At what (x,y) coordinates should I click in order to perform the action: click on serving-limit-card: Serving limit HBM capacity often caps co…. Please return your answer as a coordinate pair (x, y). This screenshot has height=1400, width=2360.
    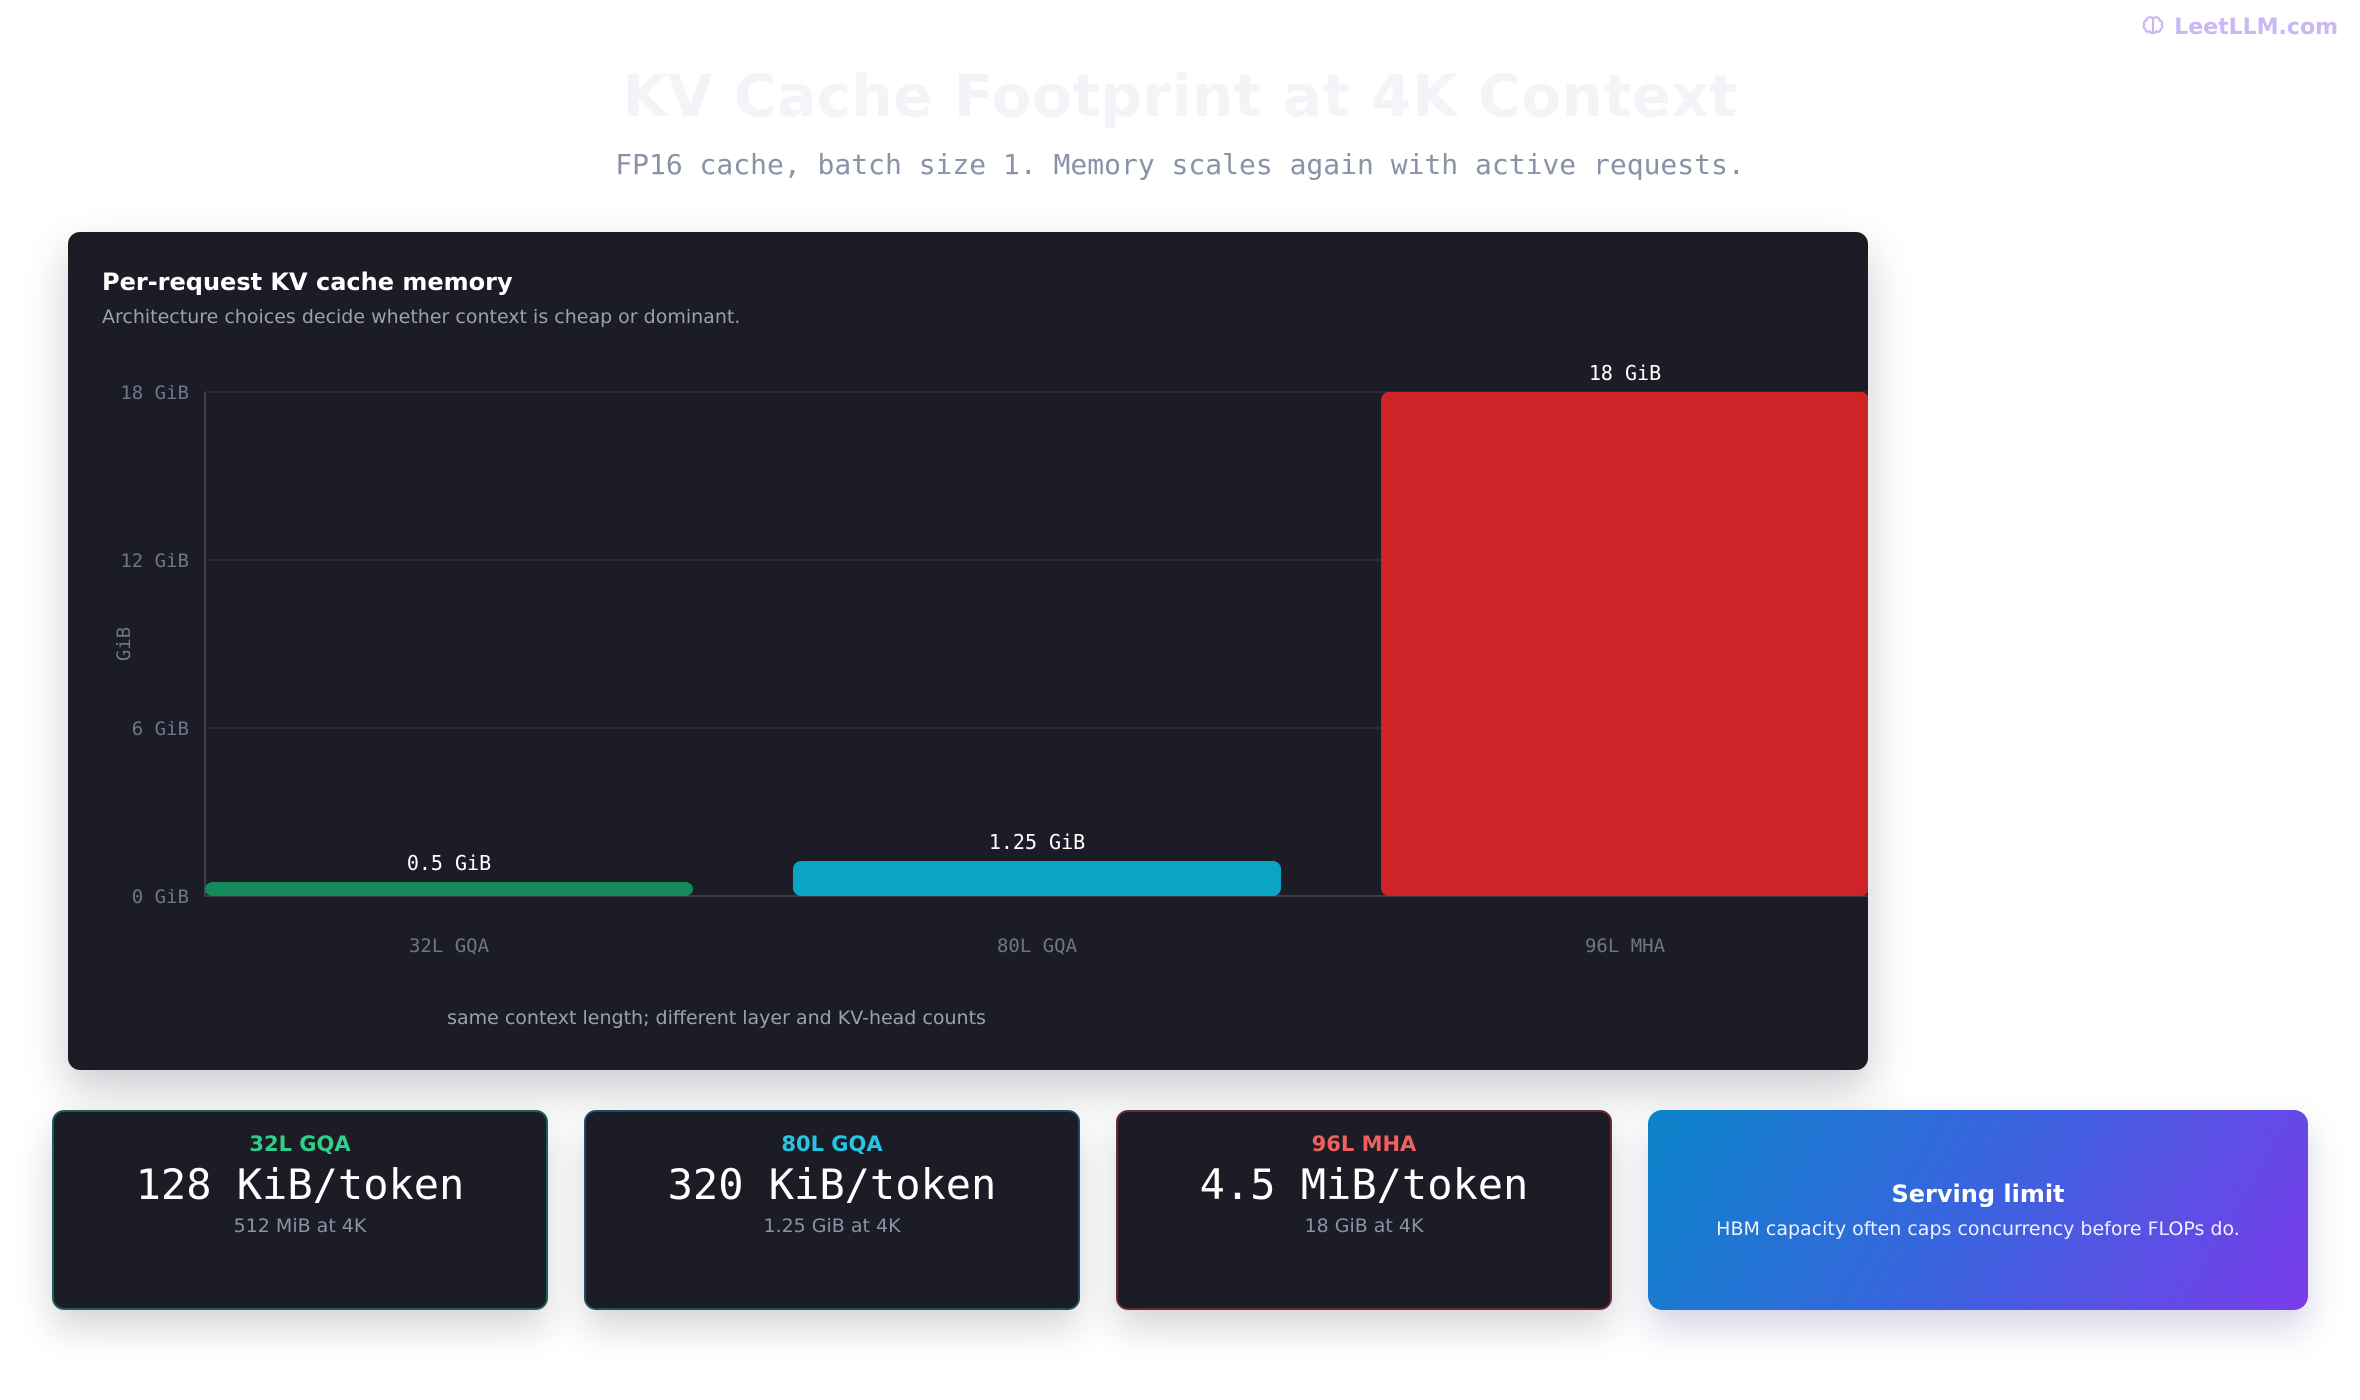
    Looking at the image, I should click on (1978, 1210).